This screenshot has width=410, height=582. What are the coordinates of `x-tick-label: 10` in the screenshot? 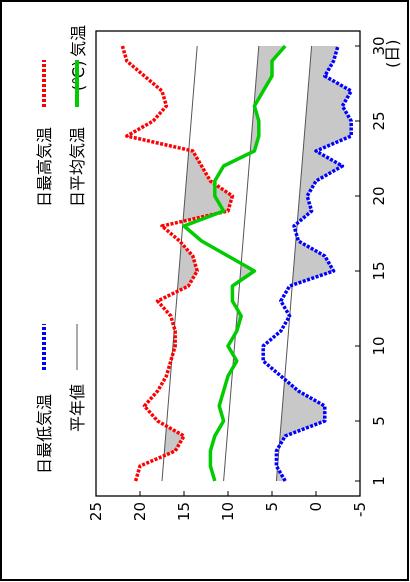 It's located at (379, 345).